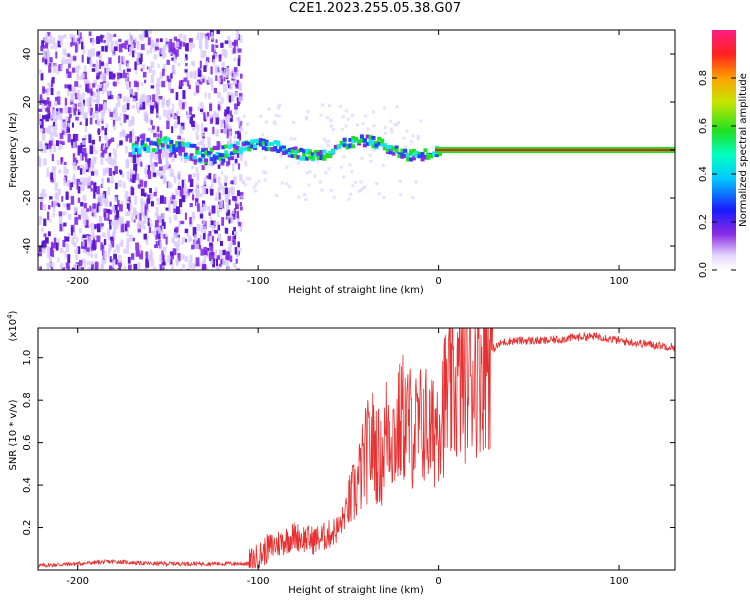 The width and height of the screenshot is (750, 600). Describe the element at coordinates (27, 54) in the screenshot. I see `spectrogram-y-tick-label: 40` at that location.